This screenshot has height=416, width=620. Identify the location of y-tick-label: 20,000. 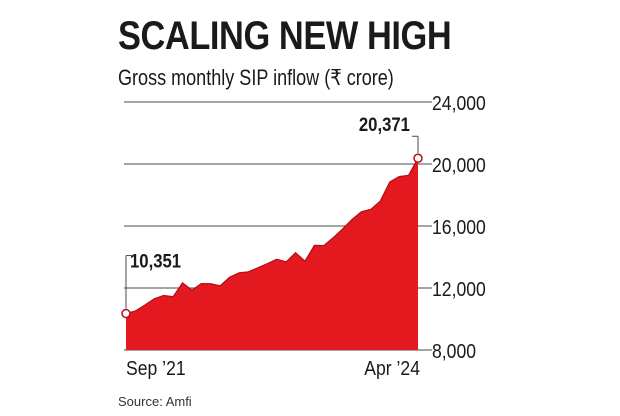
(459, 165).